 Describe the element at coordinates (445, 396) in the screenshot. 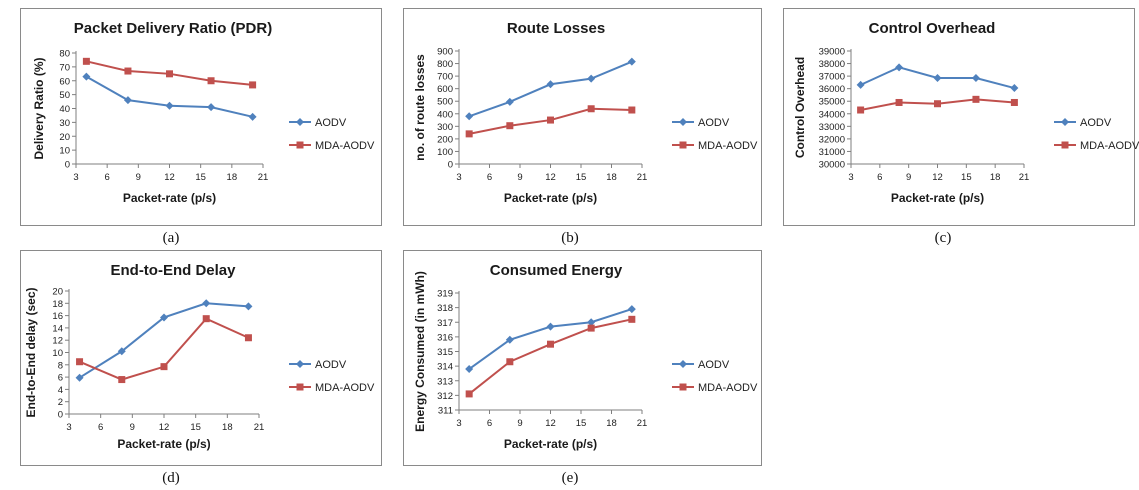

I see `y-tick-label: 312` at that location.